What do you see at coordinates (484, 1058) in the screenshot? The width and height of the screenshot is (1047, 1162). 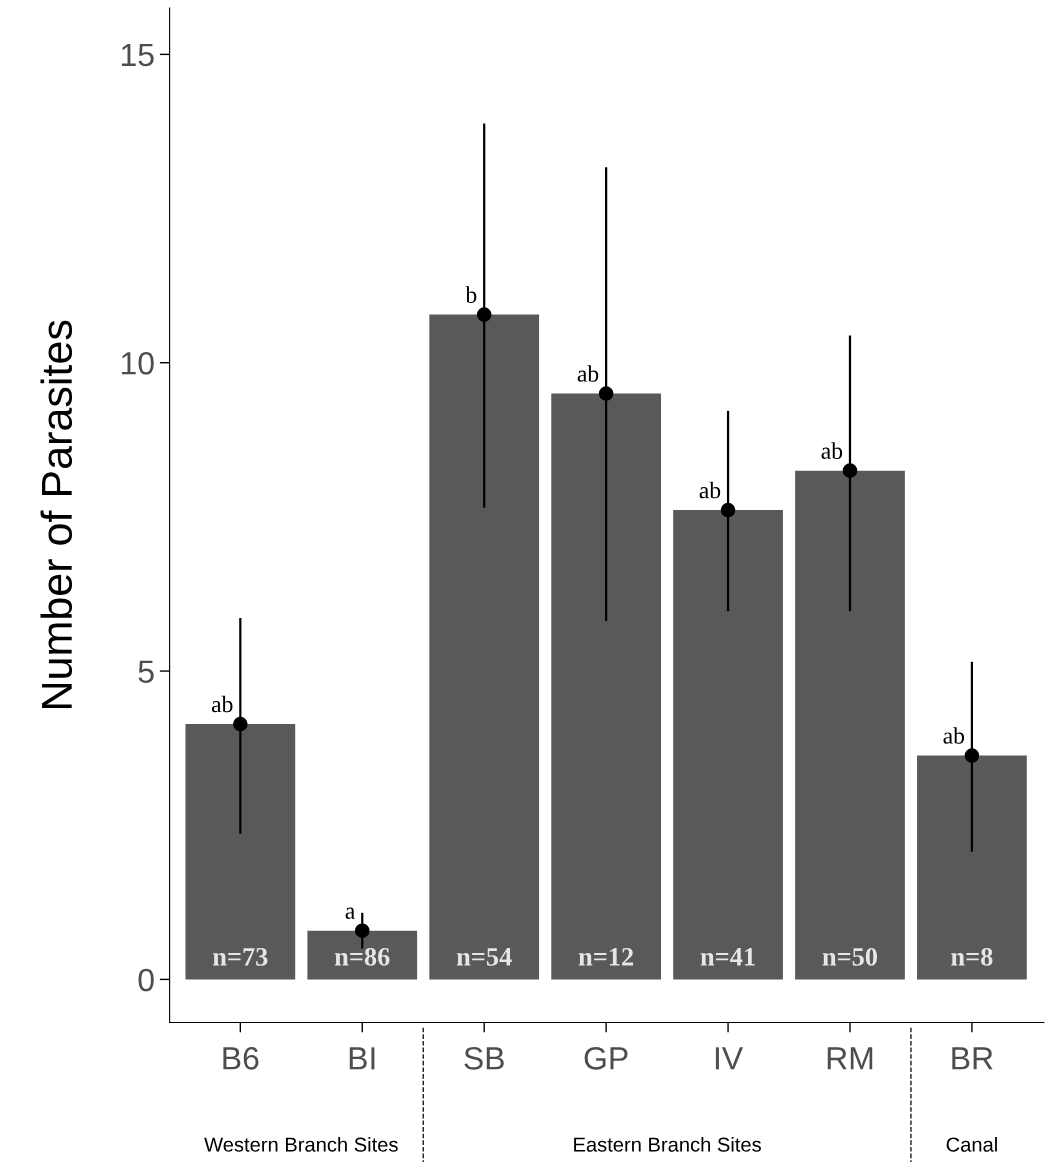 I see `x-tick-label: SB` at bounding box center [484, 1058].